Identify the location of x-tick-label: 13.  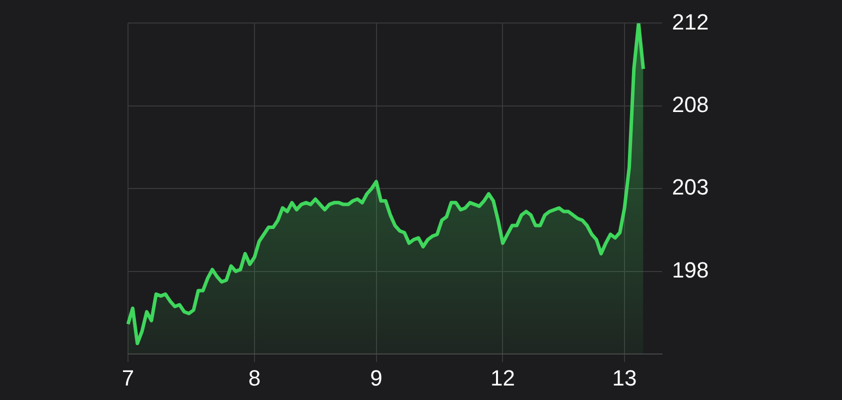
(624, 377).